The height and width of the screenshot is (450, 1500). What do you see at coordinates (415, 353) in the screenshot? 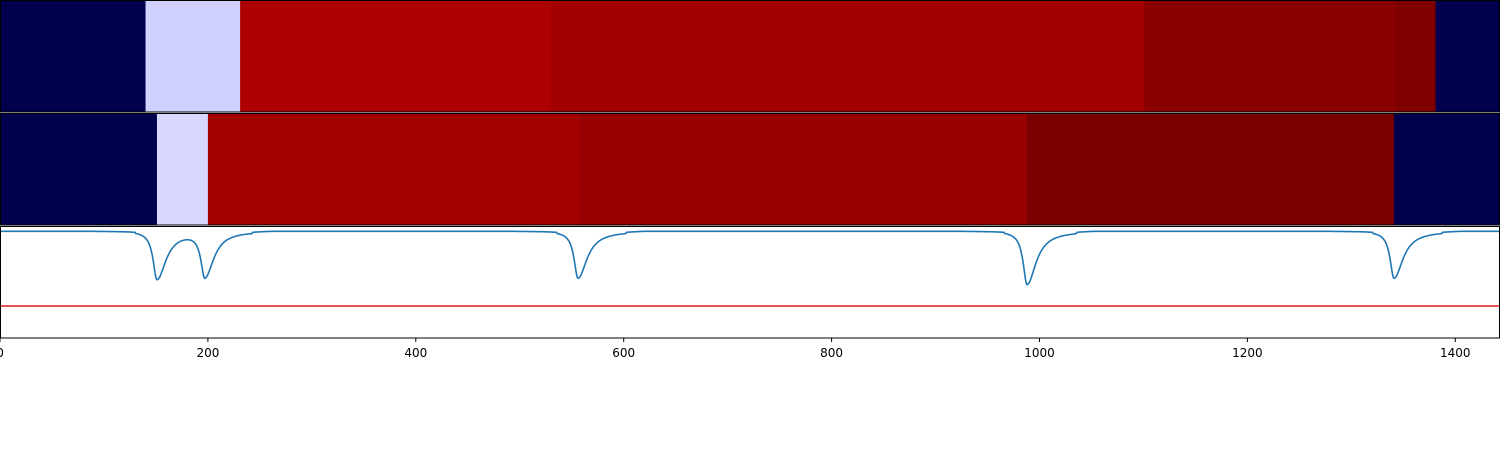
I see `x-tick-label: 400` at bounding box center [415, 353].